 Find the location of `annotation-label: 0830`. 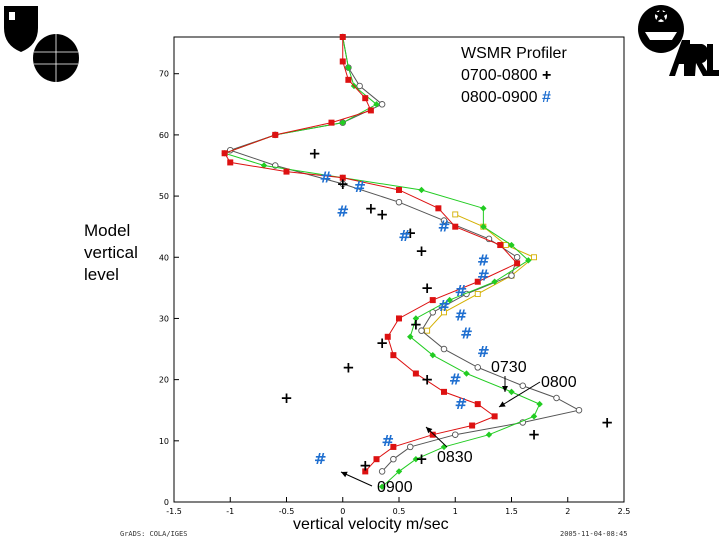

annotation-label: 0830 is located at coordinates (455, 457).